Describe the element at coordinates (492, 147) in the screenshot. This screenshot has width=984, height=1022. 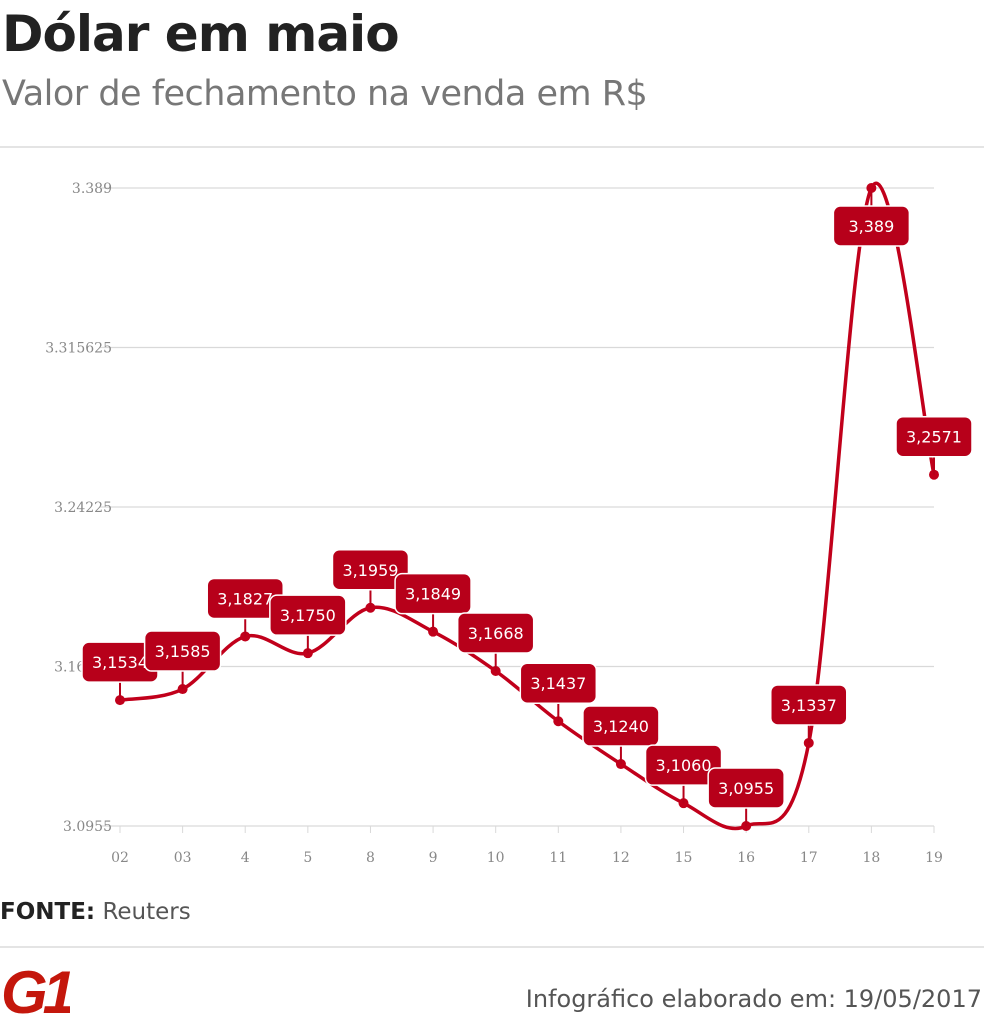
I see `top-divider` at that location.